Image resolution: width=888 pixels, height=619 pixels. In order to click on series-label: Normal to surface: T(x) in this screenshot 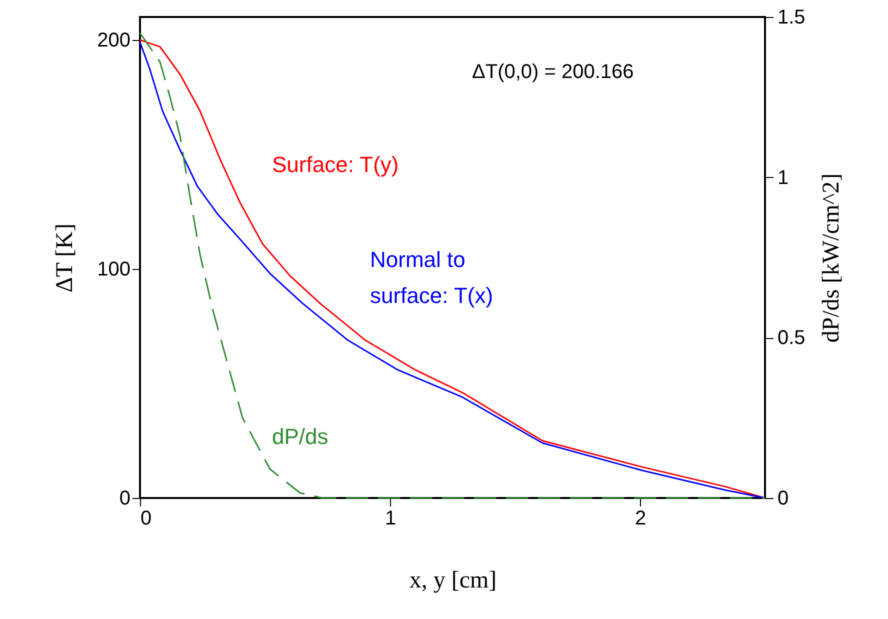, I will do `click(432, 277)`.